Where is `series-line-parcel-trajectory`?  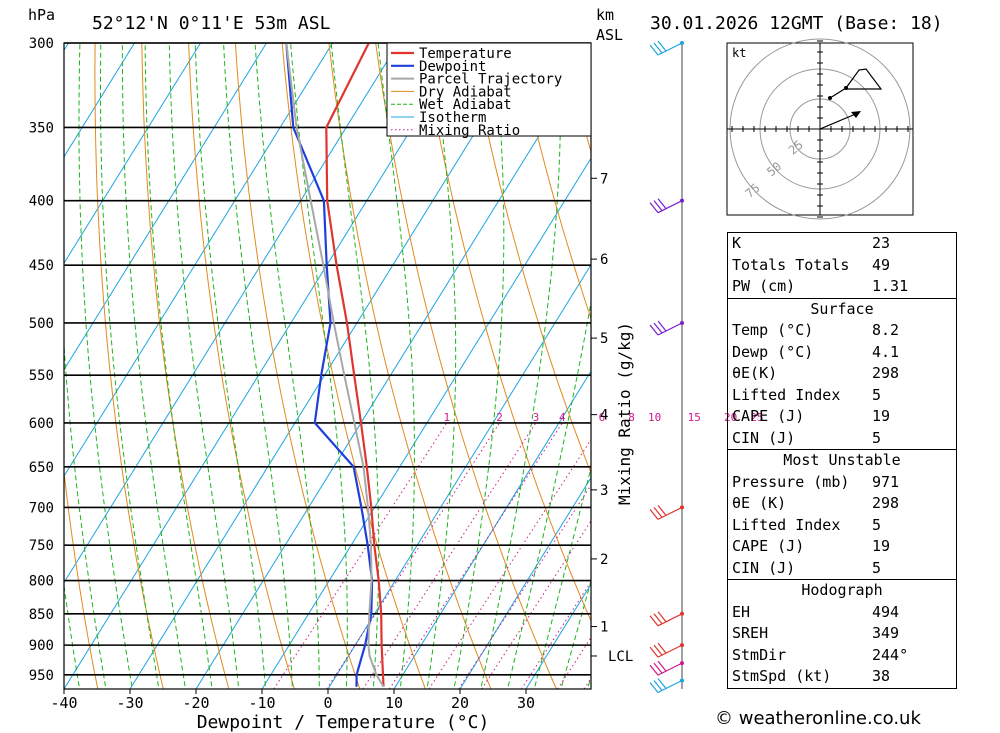
series-line-parcel-trajectory is located at coordinates (335, 365).